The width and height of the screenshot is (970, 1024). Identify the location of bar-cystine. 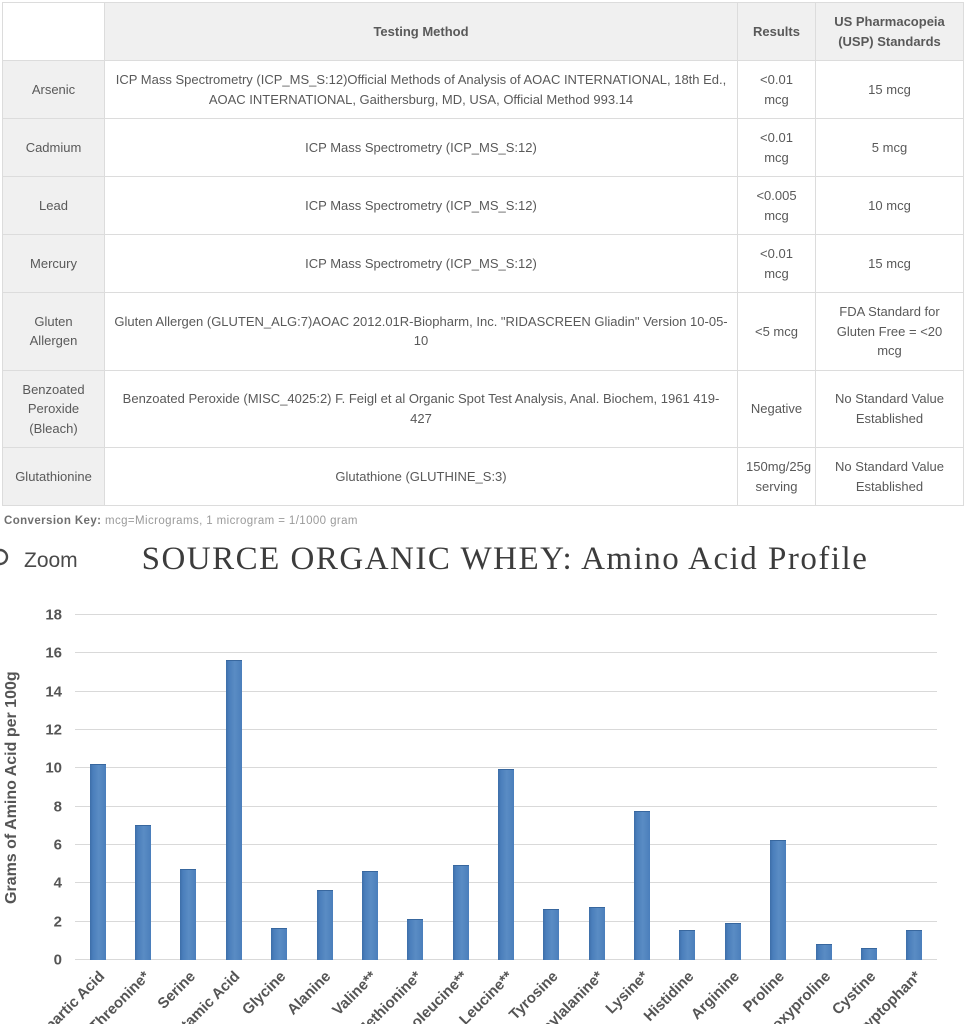
(868, 953).